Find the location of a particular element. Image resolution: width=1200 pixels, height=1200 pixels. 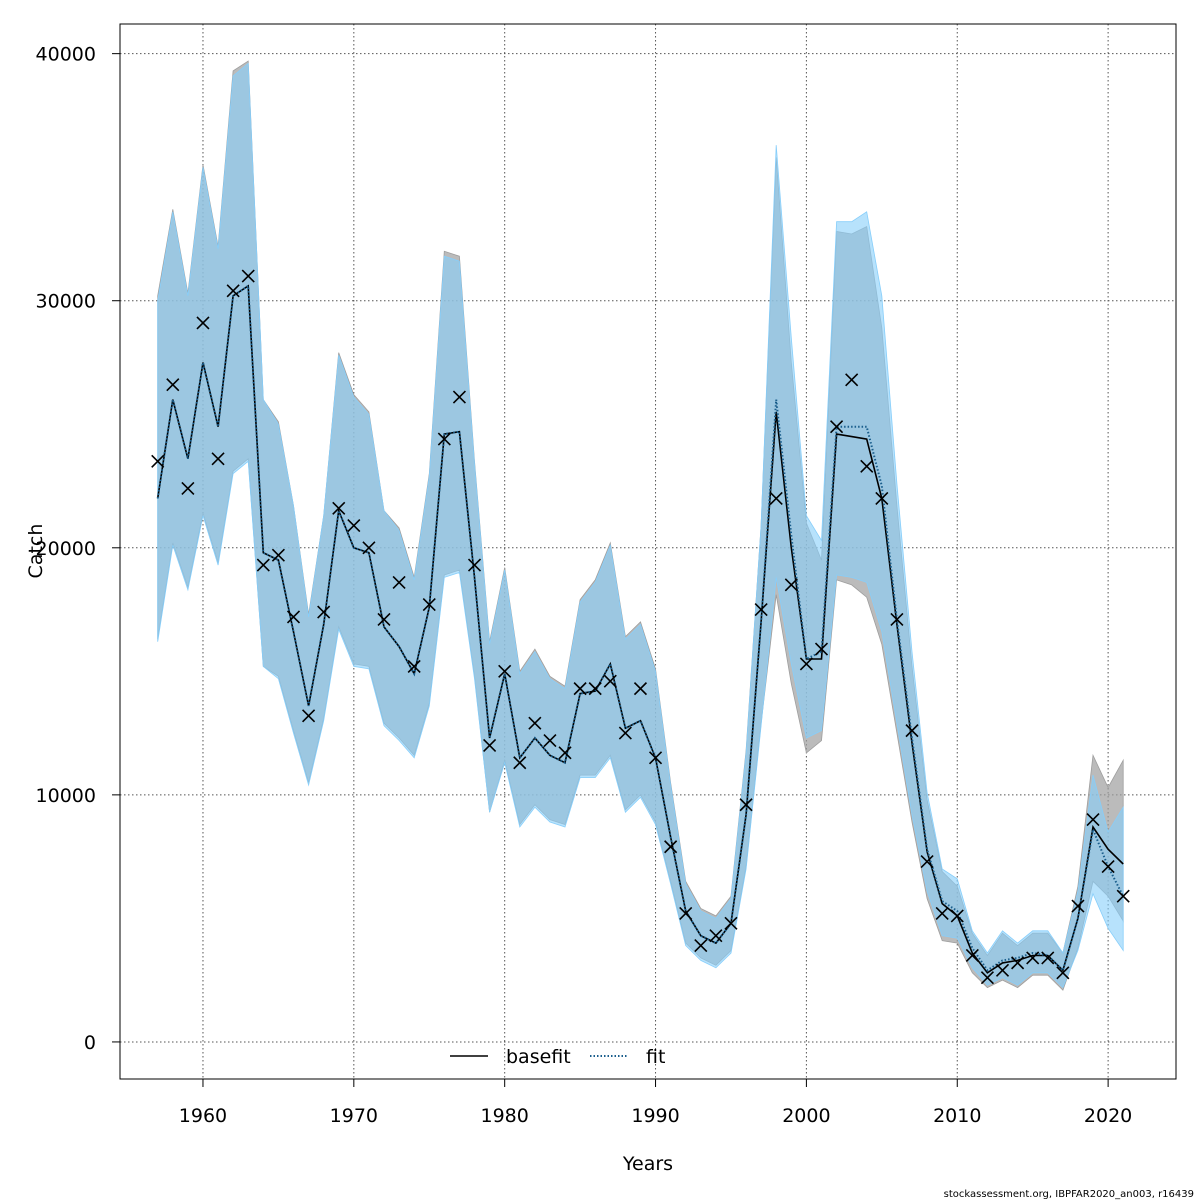

observation-point-1966 is located at coordinates (293, 617).